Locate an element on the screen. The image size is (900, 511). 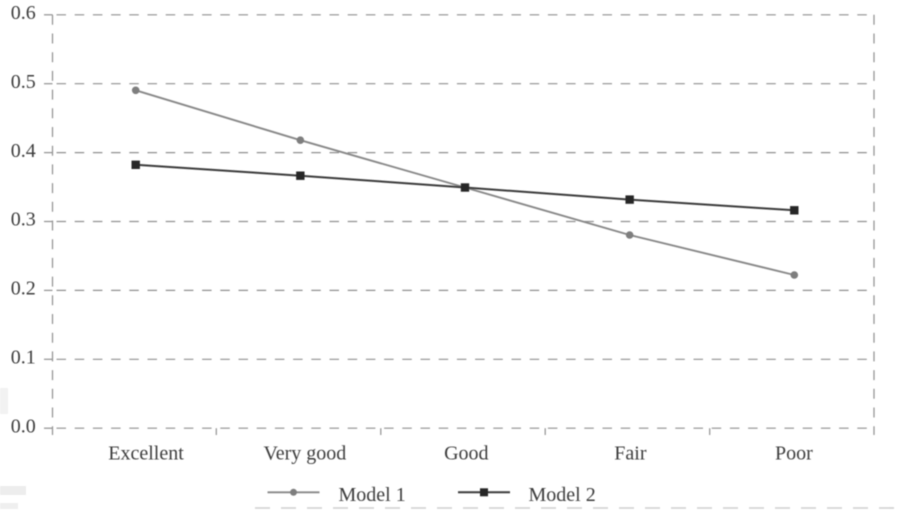
svg-text: Good is located at coordinates (466, 454).